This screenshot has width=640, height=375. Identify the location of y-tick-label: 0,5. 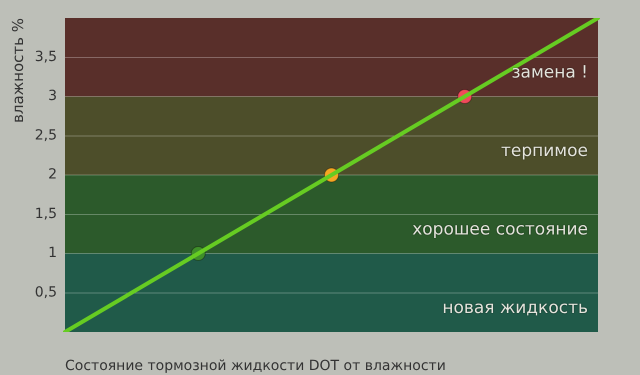
(45, 292).